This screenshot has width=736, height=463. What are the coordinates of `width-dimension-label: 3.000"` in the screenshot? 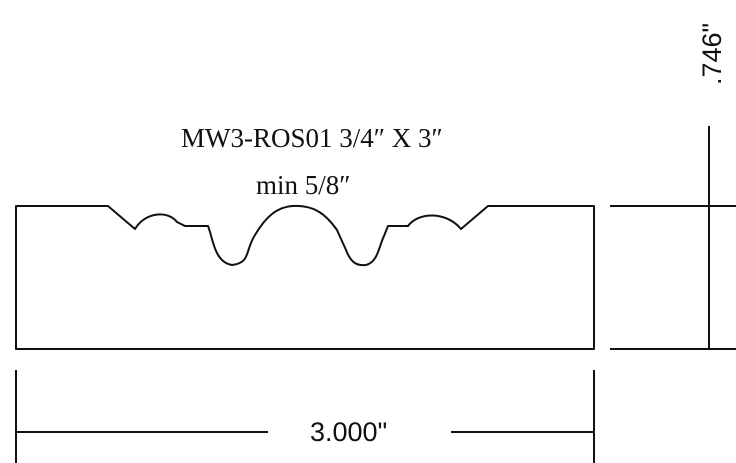 It's located at (348, 432).